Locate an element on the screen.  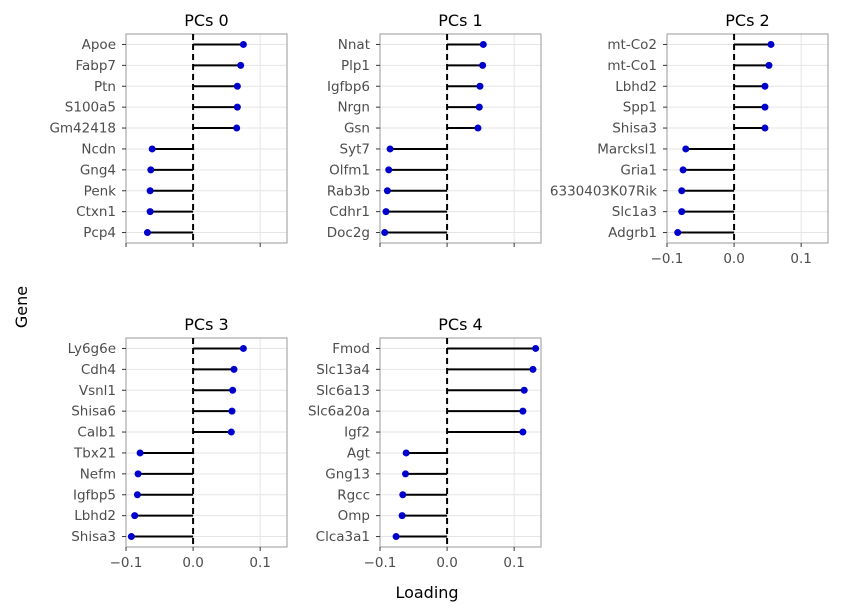
gene-label: Ly6g6e is located at coordinates (92, 349).